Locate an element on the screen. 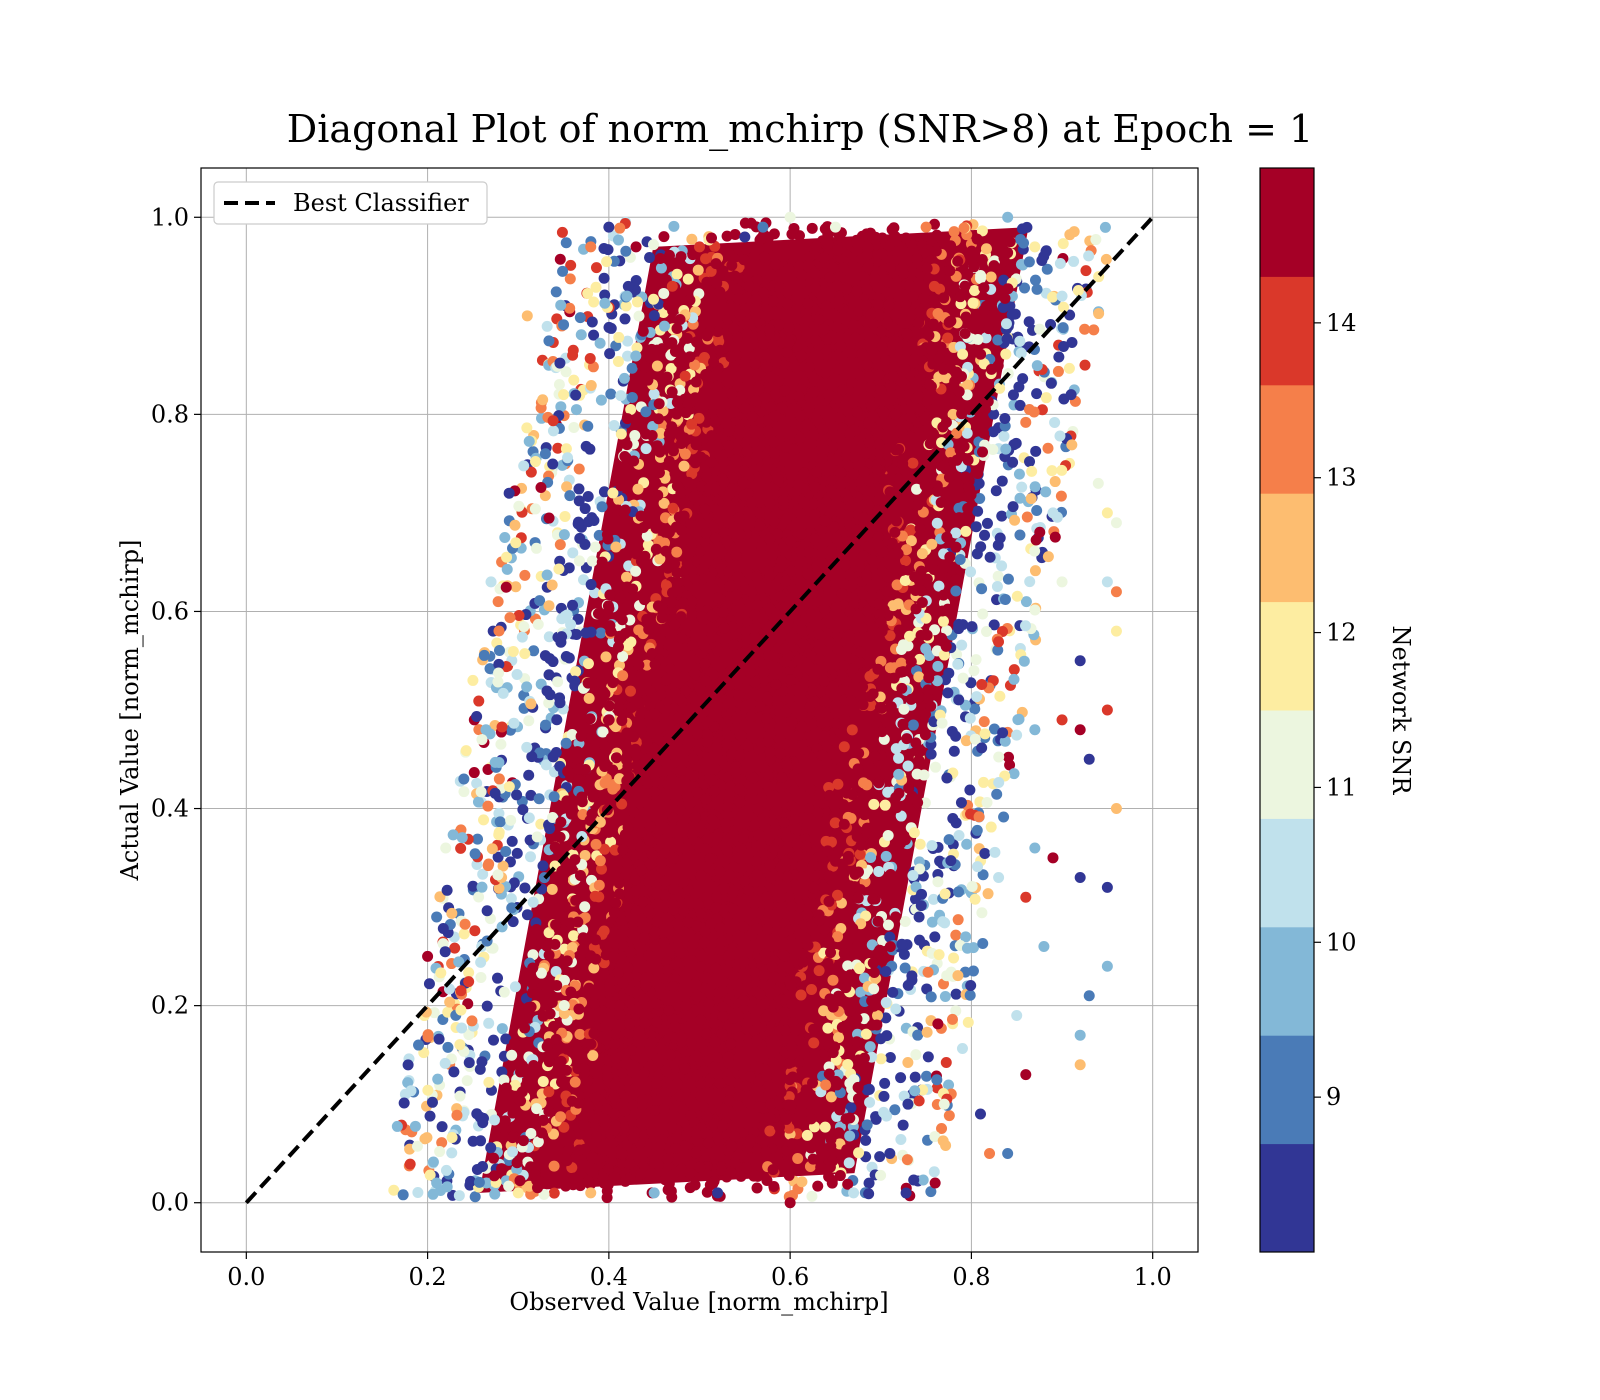 The width and height of the screenshot is (1600, 1400). colorbar-tick-label: 10 is located at coordinates (1341, 942).